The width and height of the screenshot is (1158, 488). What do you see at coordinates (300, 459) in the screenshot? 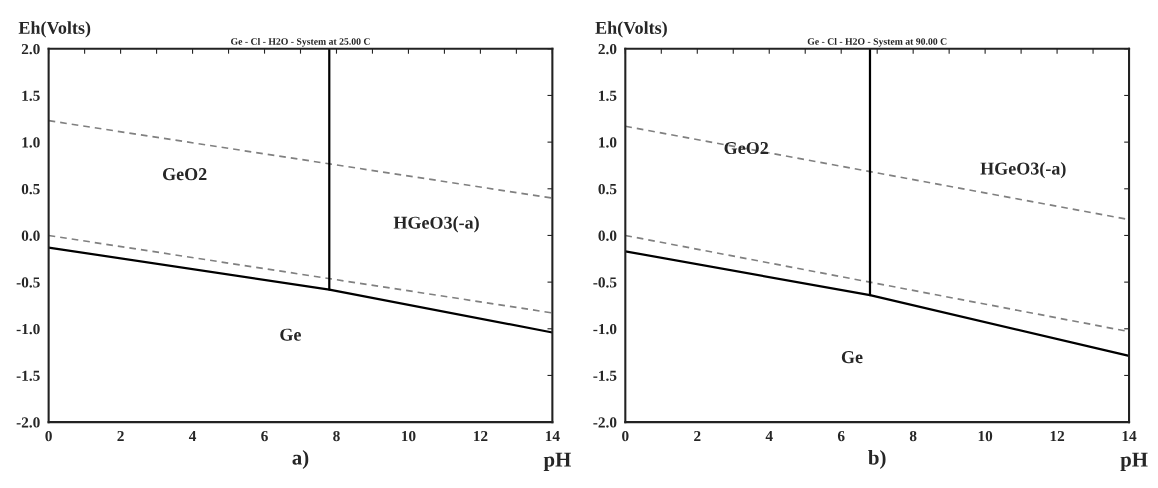
I see `text: a)` at bounding box center [300, 459].